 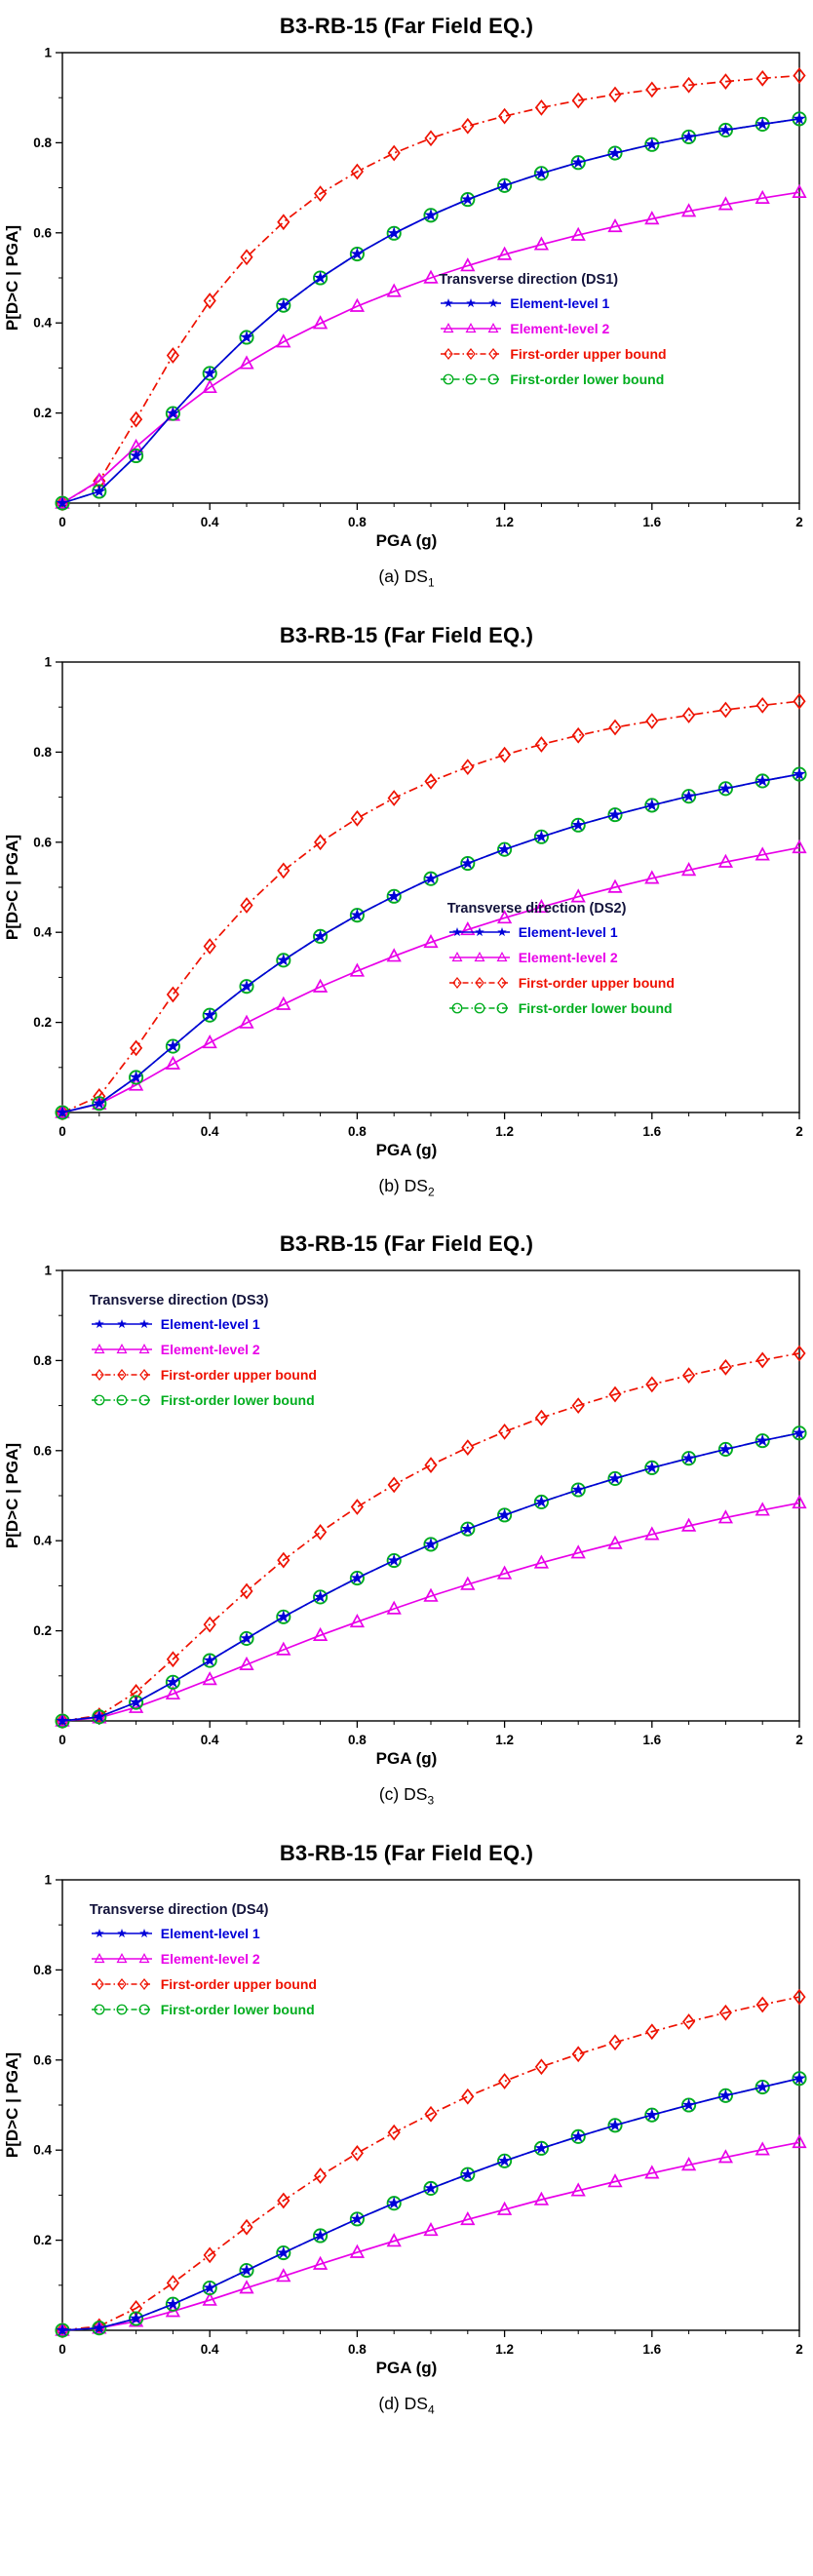 I want to click on legend-swatch-upper, so click(x=479, y=983).